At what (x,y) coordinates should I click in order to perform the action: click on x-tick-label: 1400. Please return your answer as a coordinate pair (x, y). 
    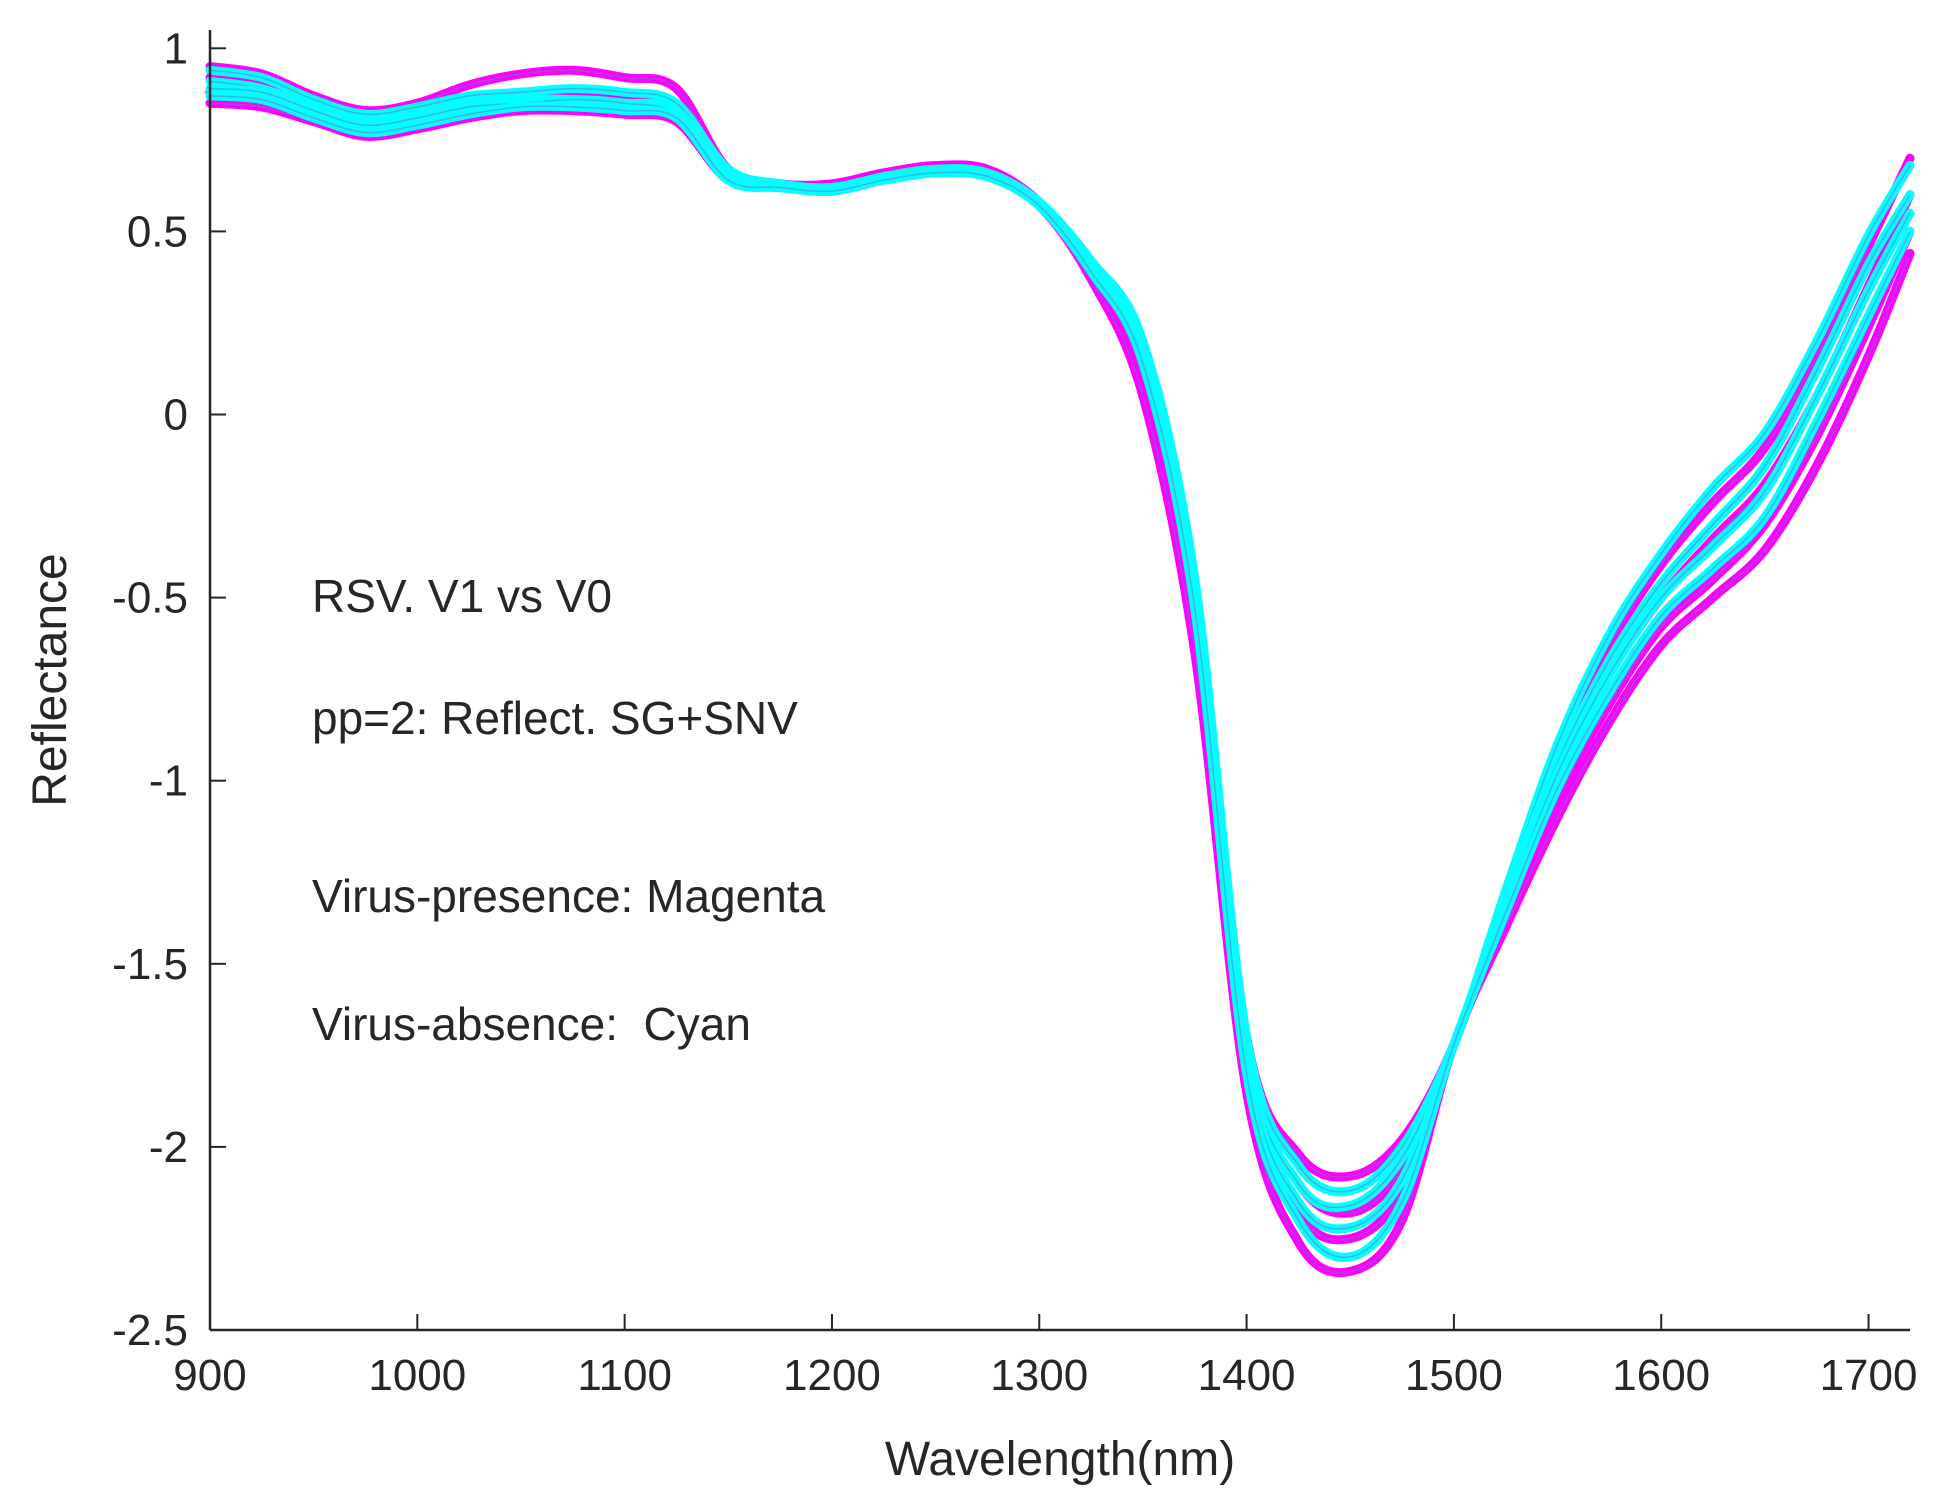
    Looking at the image, I should click on (1247, 1375).